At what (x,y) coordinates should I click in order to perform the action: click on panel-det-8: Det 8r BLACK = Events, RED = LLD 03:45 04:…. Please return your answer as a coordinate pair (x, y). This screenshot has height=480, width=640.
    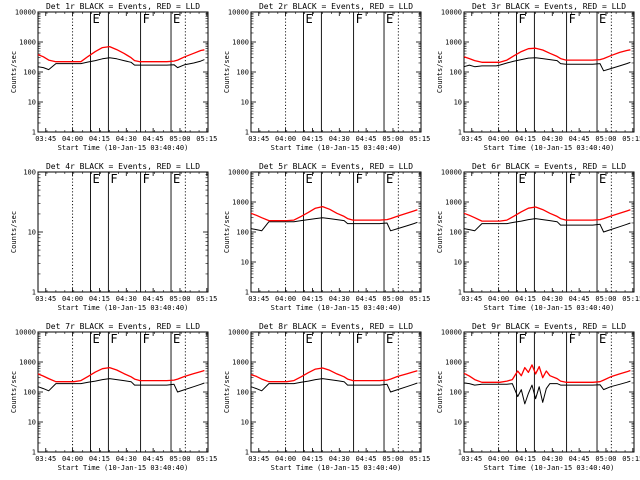
    Looking at the image, I should click on (326, 397).